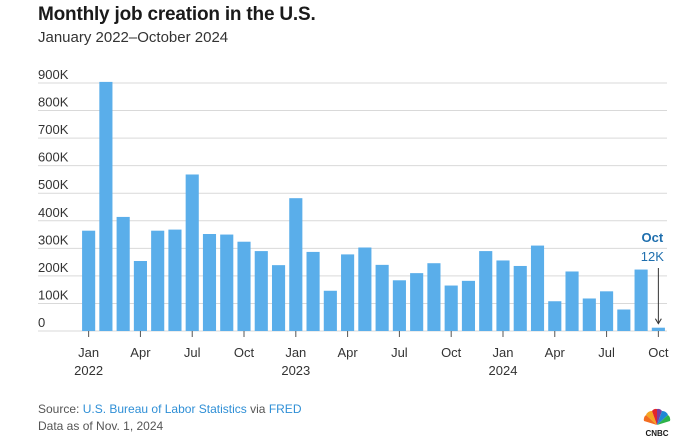 The image size is (684, 441). Describe the element at coordinates (177, 14) in the screenshot. I see `chart-title: Monthly job creation in the U.S.` at that location.